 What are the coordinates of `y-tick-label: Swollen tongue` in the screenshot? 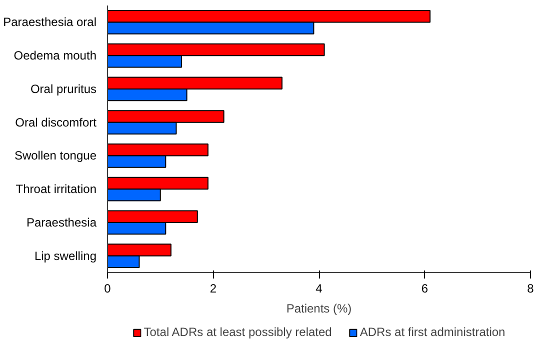 It's located at (55, 155).